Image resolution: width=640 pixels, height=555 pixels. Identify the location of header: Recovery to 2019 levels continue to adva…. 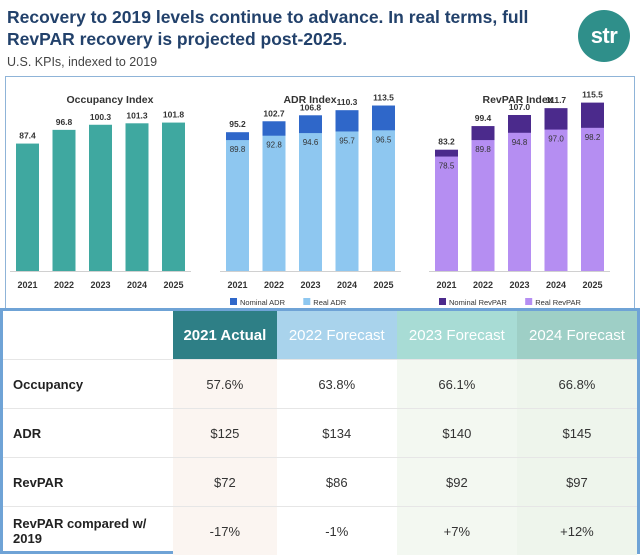
(320, 38).